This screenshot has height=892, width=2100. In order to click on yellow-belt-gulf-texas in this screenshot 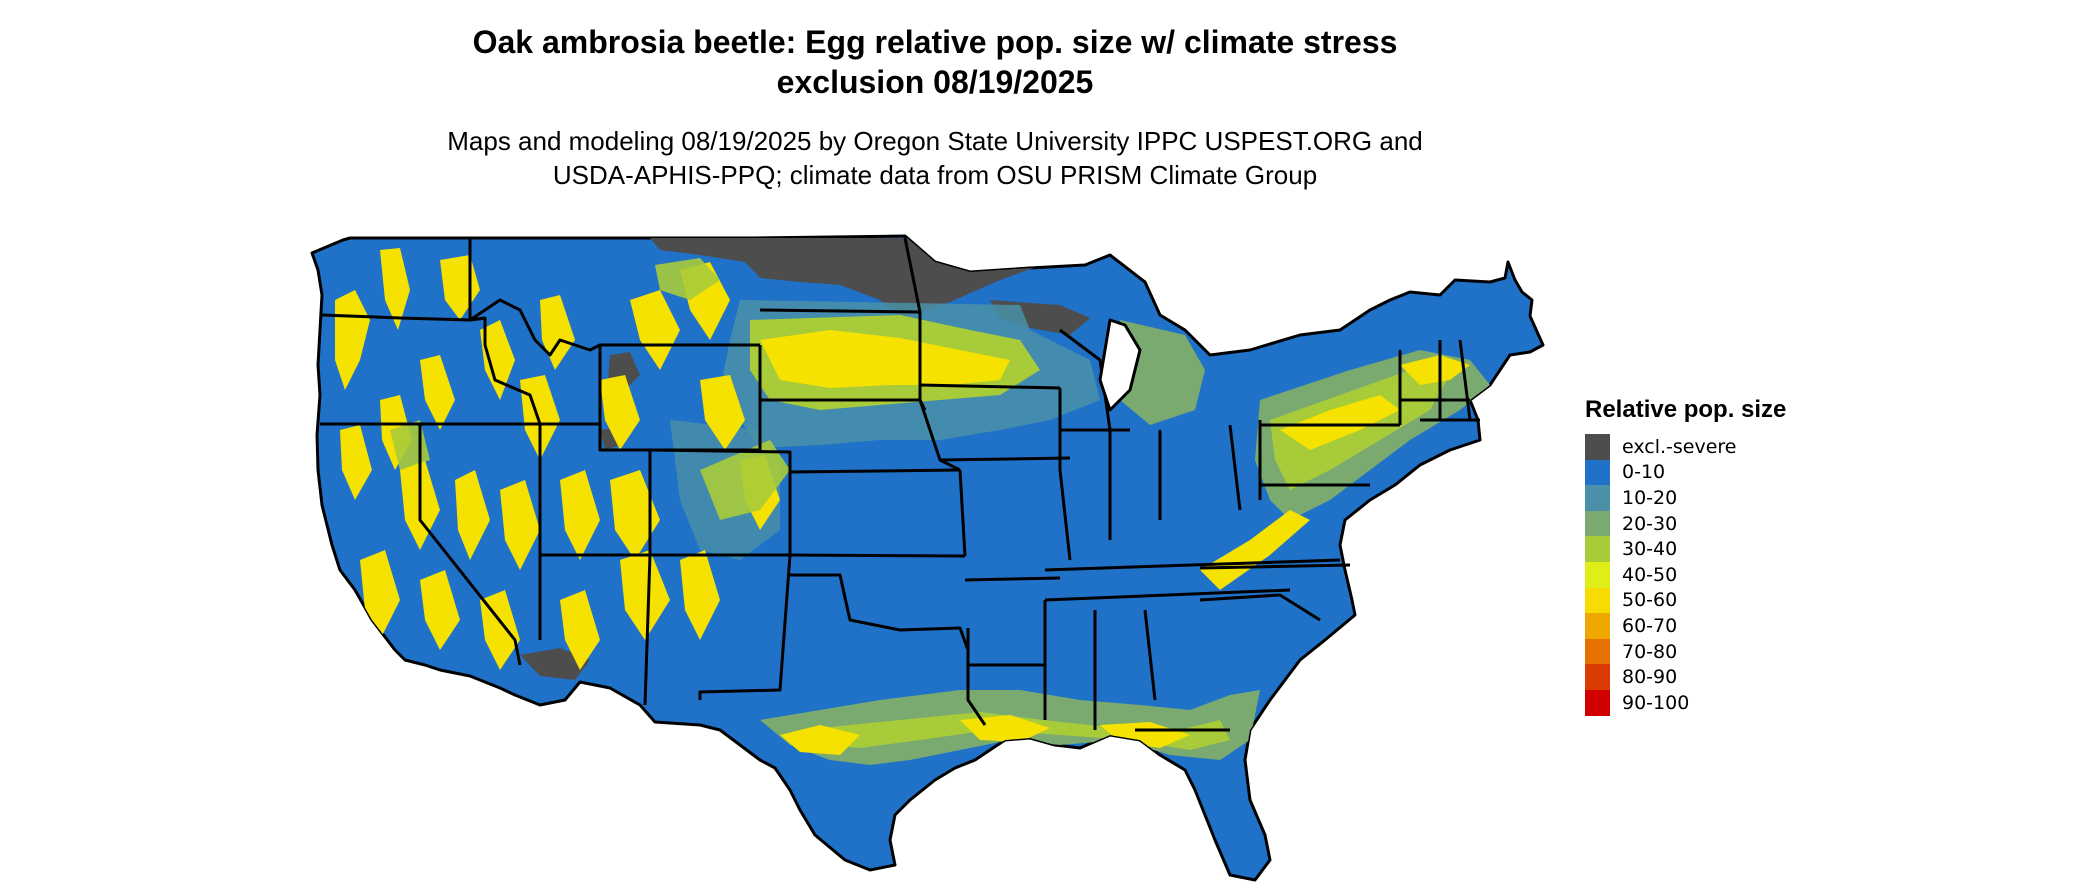, I will do `click(820, 740)`.